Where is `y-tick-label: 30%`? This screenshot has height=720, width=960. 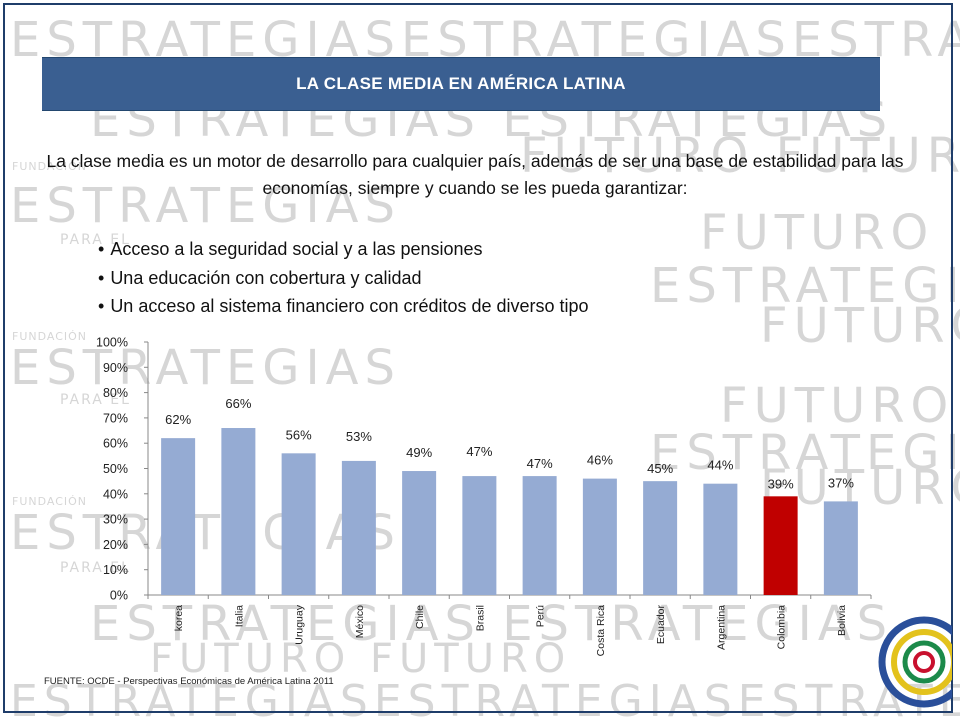 y-tick-label: 30% is located at coordinates (115, 520).